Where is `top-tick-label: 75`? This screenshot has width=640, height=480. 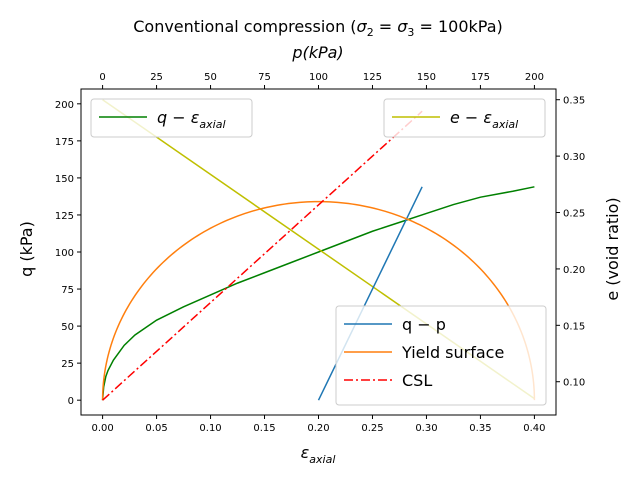
top-tick-label: 75 is located at coordinates (264, 77).